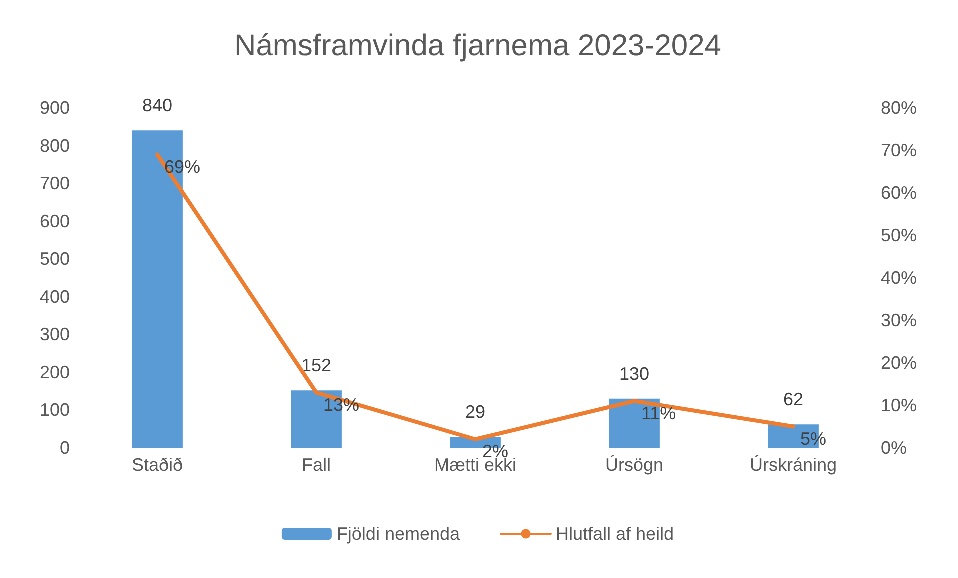 This screenshot has width=958, height=578. Describe the element at coordinates (899, 150) in the screenshot. I see `y2-tick-label: 70%` at that location.